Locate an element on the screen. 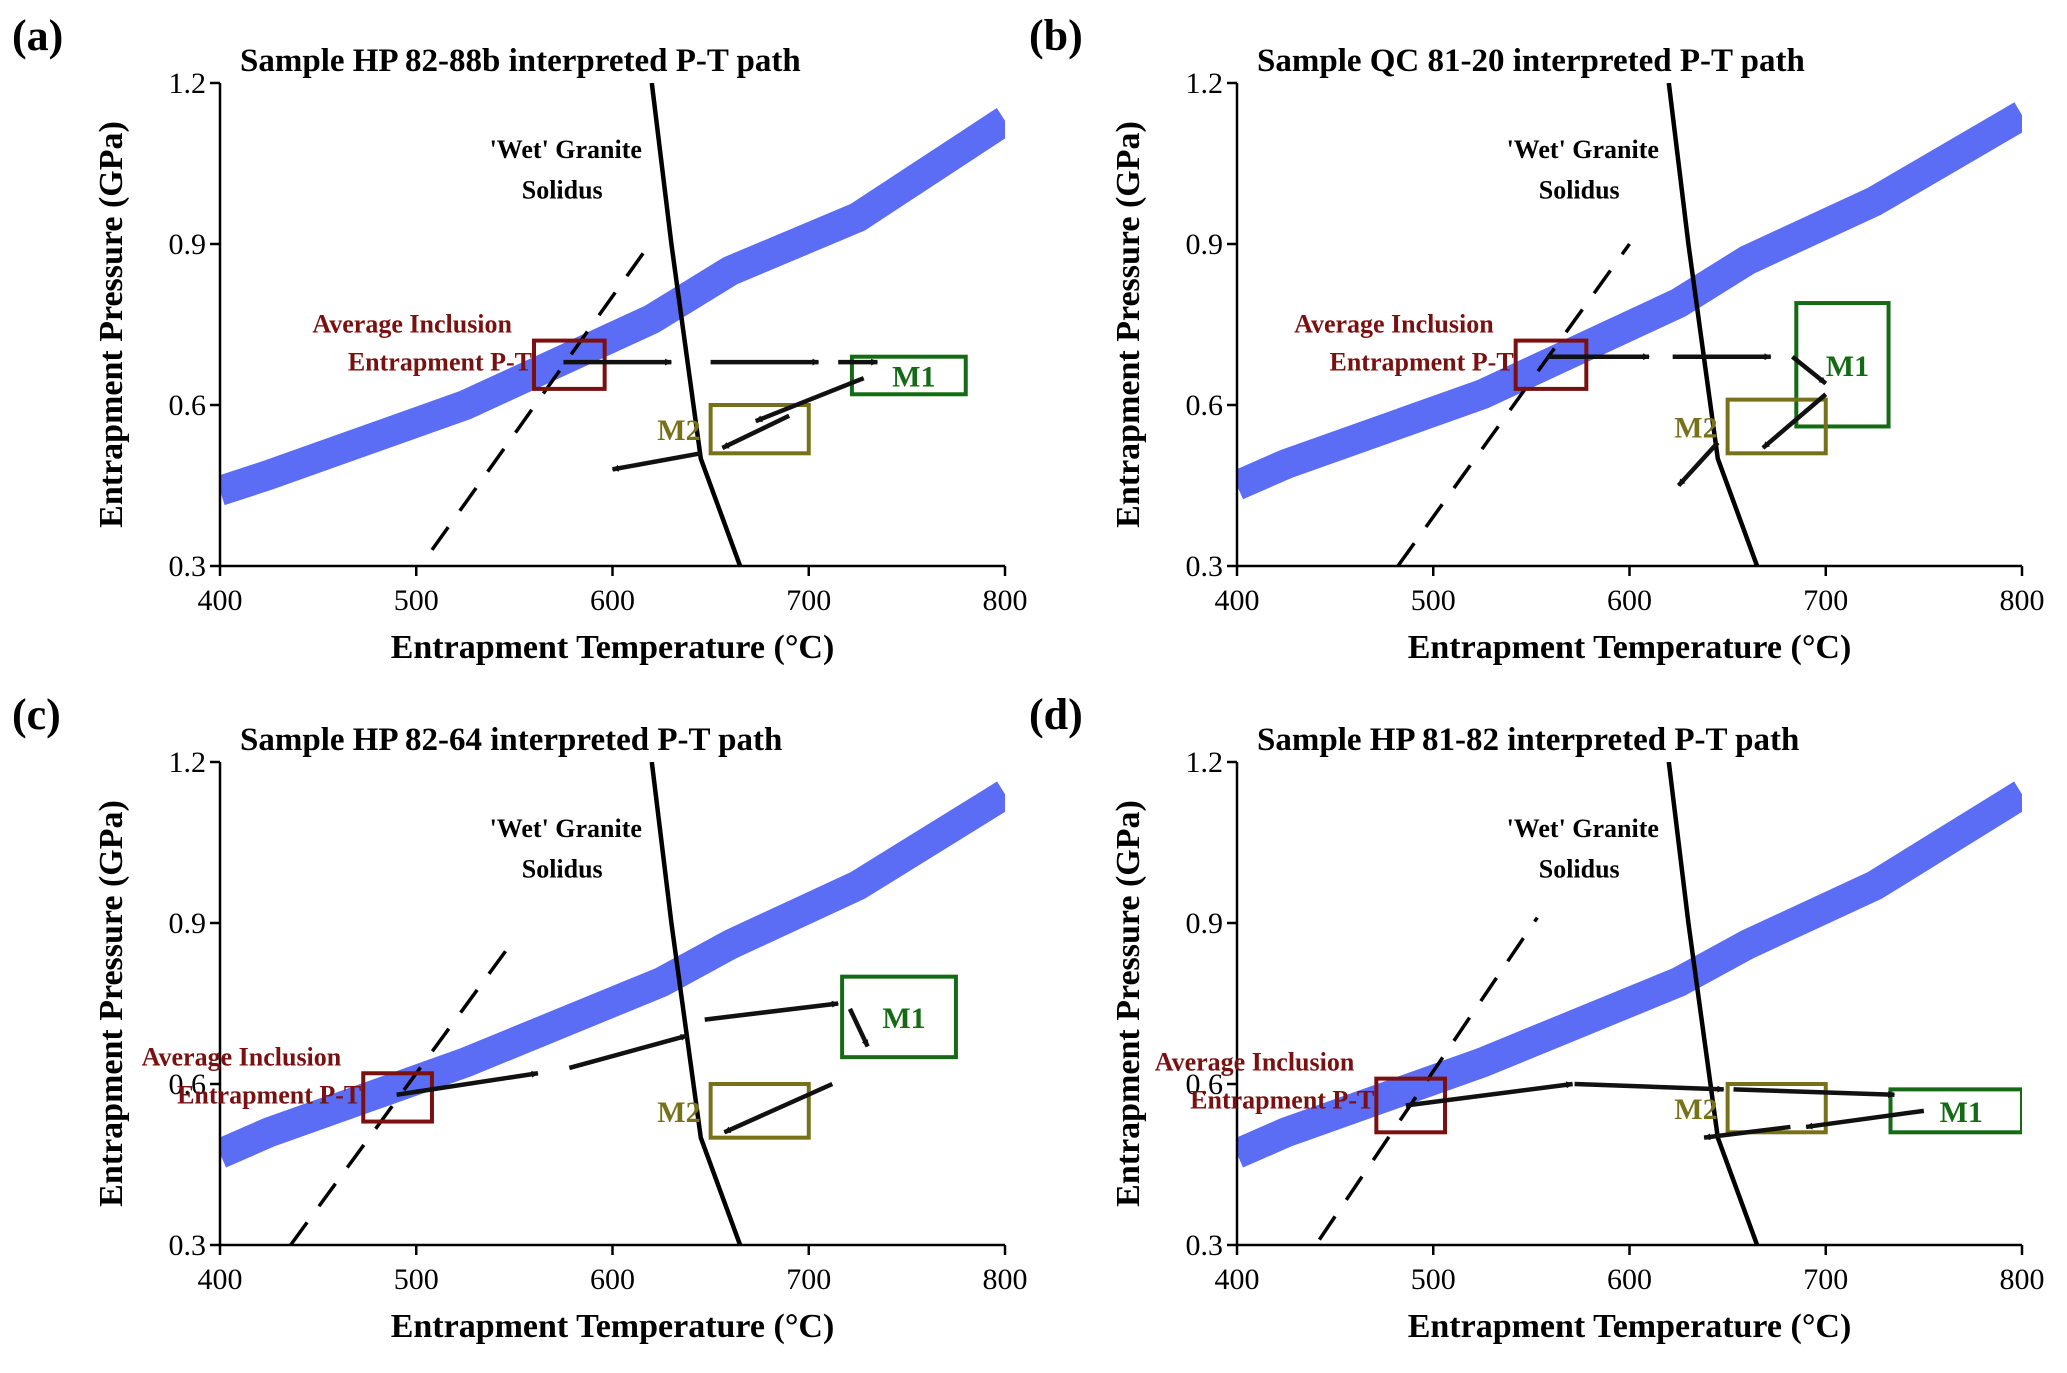 This screenshot has height=1373, width=2067. panel-letter: (c) is located at coordinates (36, 714).